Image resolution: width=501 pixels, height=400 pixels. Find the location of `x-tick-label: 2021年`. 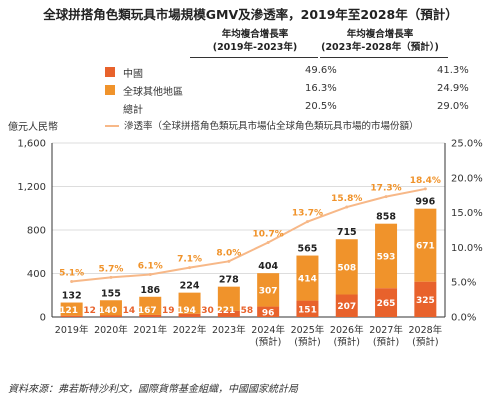

x-tick-label: 2021年 is located at coordinates (150, 330).